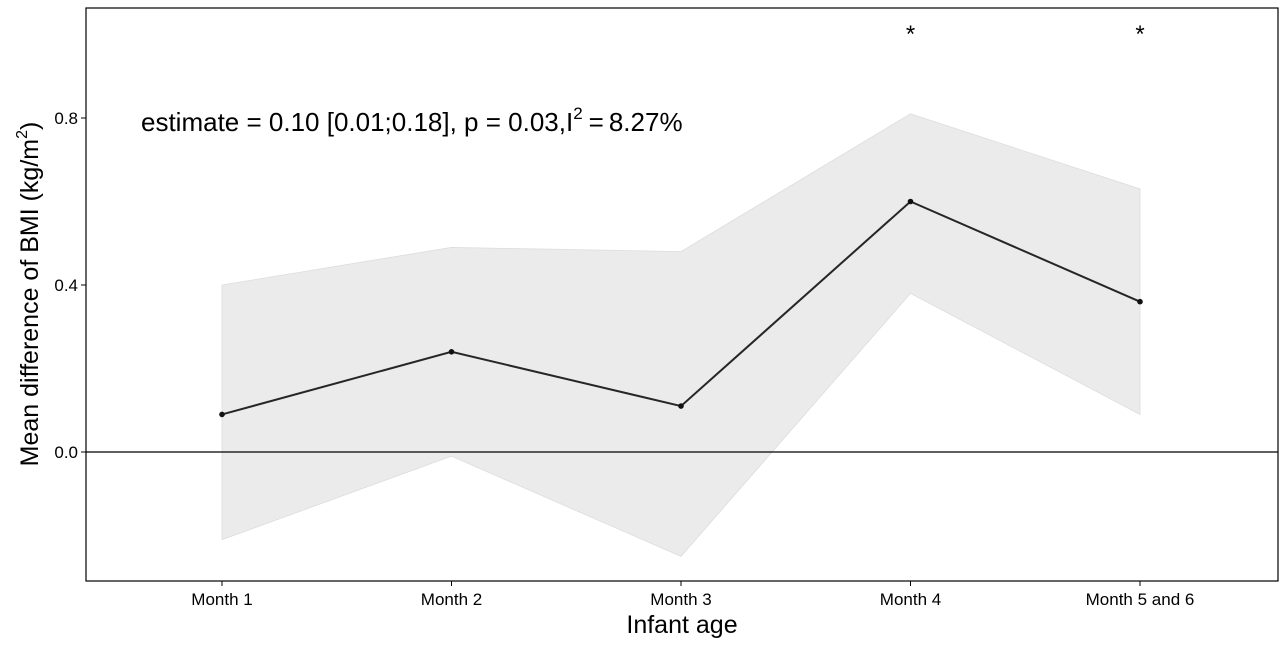 Image resolution: width=1286 pixels, height=646 pixels. What do you see at coordinates (681, 625) in the screenshot?
I see `x-axis-title: Infant age` at bounding box center [681, 625].